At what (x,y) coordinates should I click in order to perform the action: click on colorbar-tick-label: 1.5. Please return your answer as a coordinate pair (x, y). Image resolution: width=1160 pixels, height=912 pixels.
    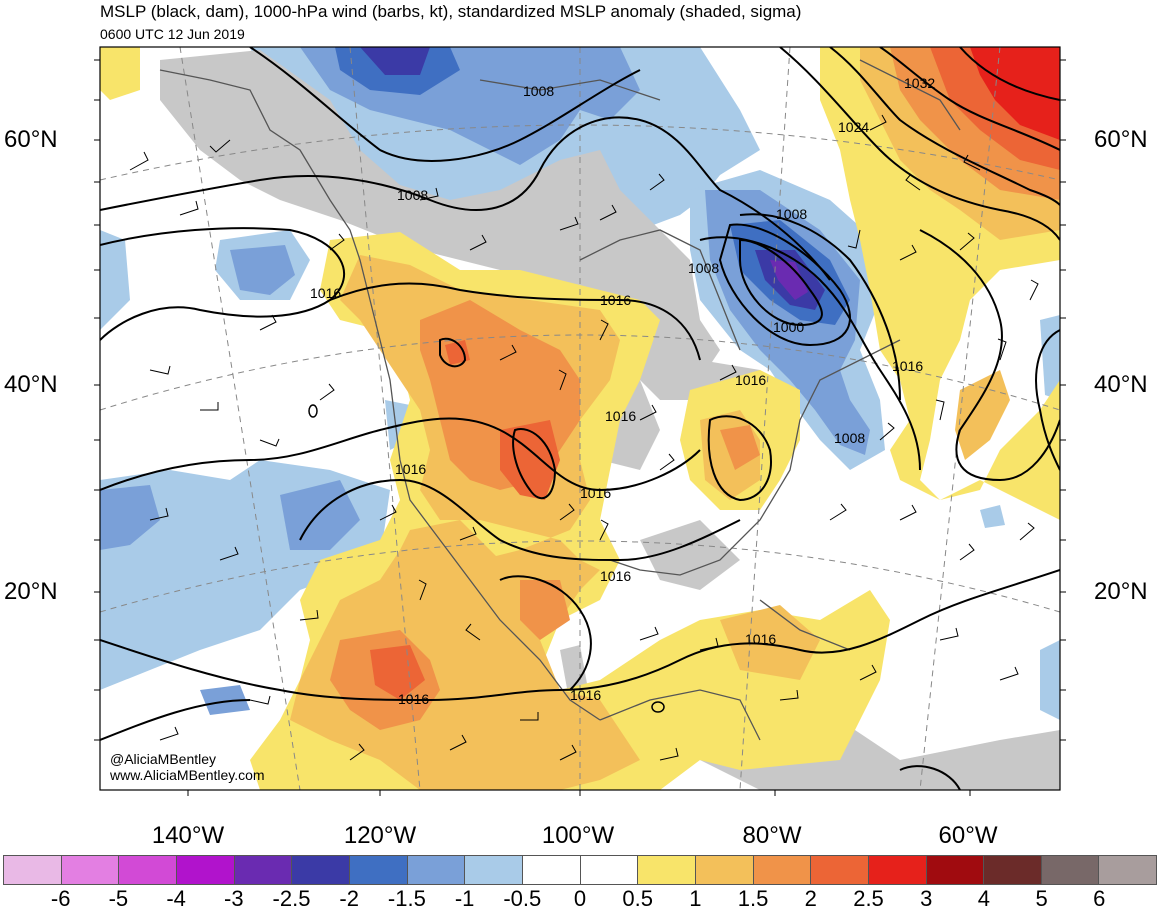
    Looking at the image, I should click on (753, 898).